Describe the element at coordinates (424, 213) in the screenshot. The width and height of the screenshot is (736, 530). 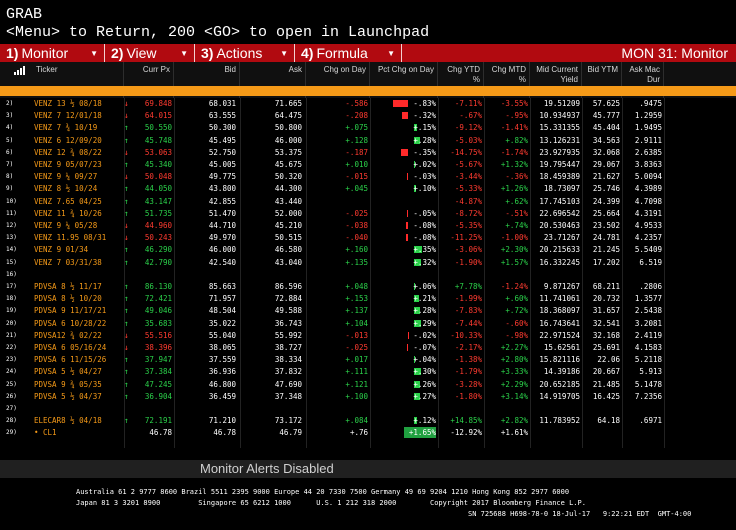
I see `pct-chg-cell: -.05%` at that location.